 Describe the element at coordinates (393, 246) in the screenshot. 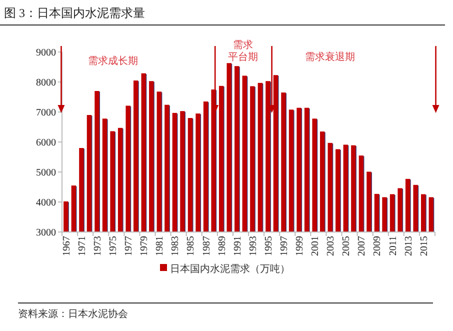

I see `x-tick-label: 2011` at that location.